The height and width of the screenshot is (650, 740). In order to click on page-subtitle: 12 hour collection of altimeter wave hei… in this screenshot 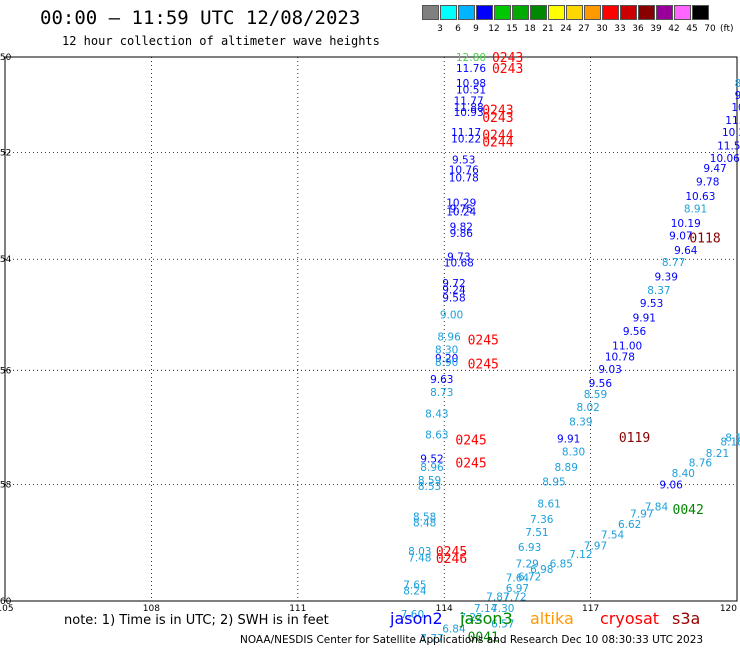, I will do `click(221, 41)`.